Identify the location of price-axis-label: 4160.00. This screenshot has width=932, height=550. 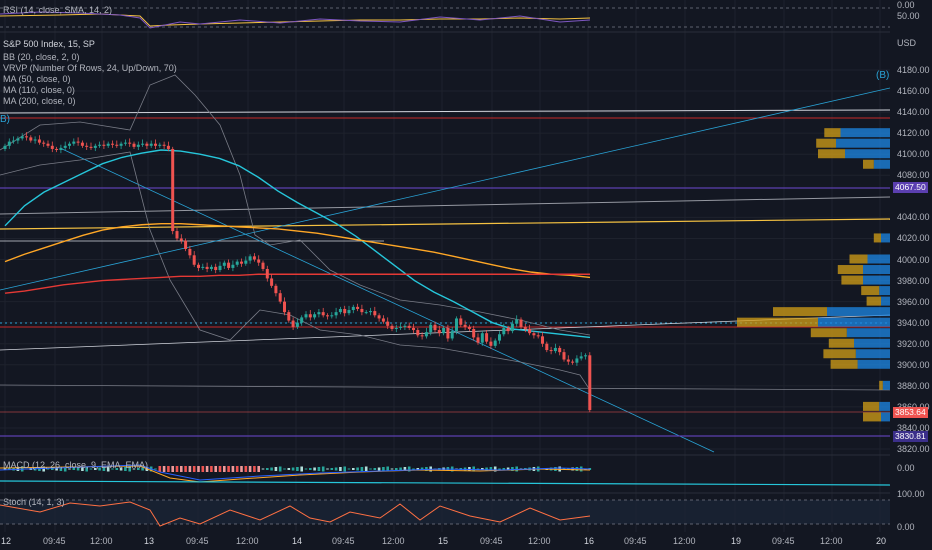
(913, 91).